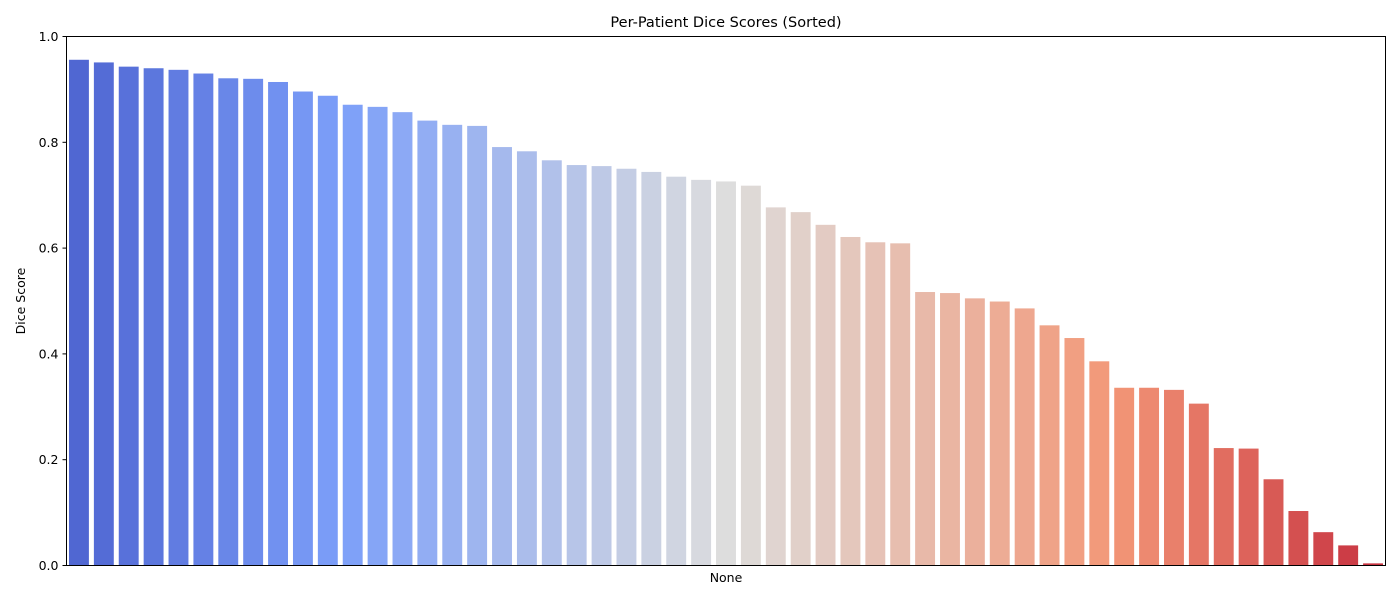 The image size is (1400, 600). I want to click on y-axis-label: Dice Score, so click(20, 300).